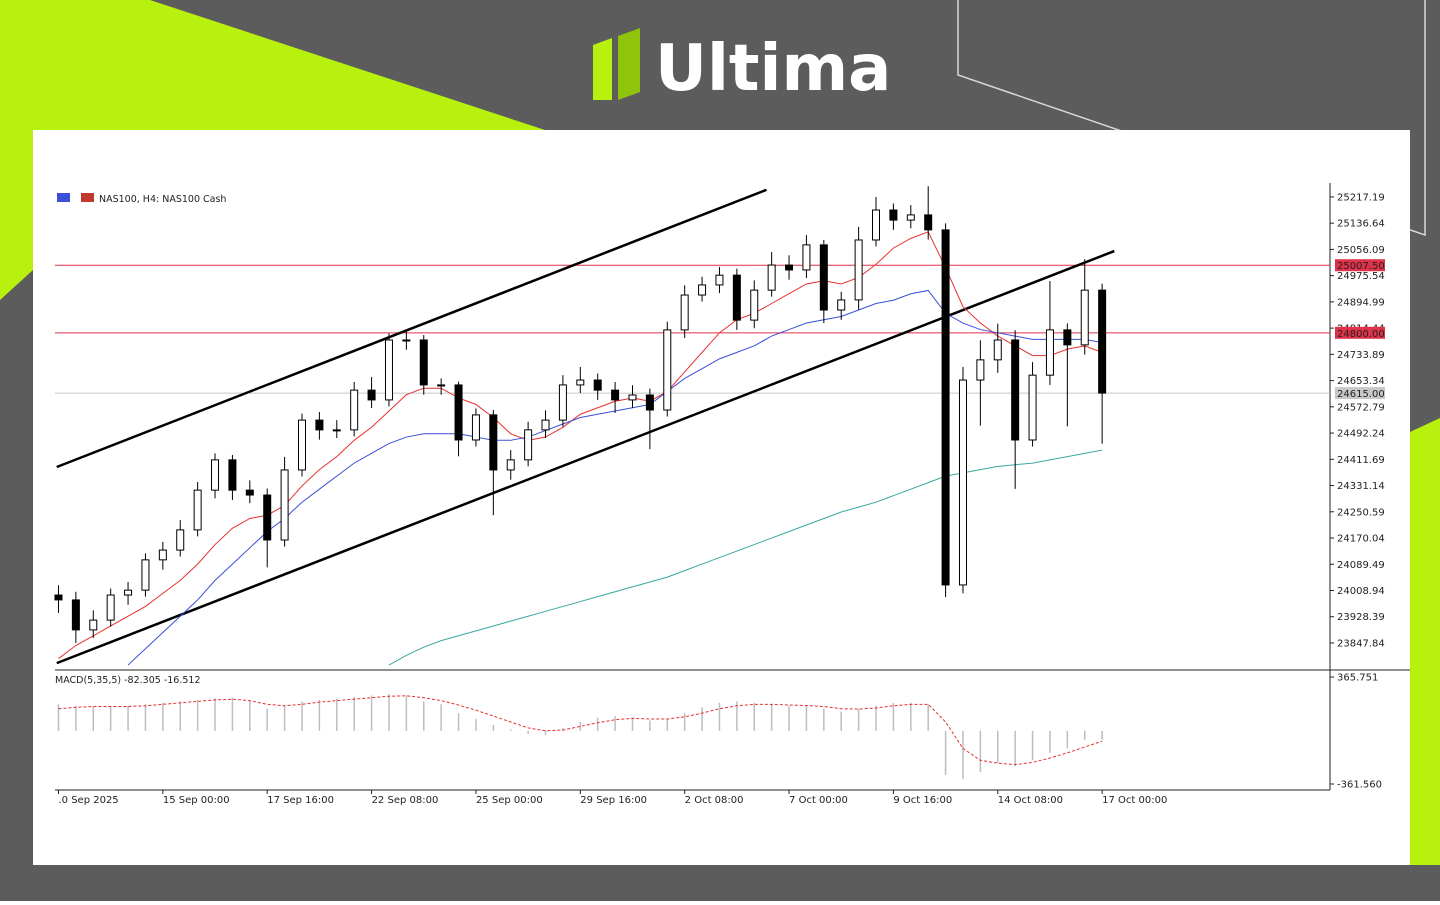  I want to click on x-tick-label: .0 Sep 2025, so click(88, 800).